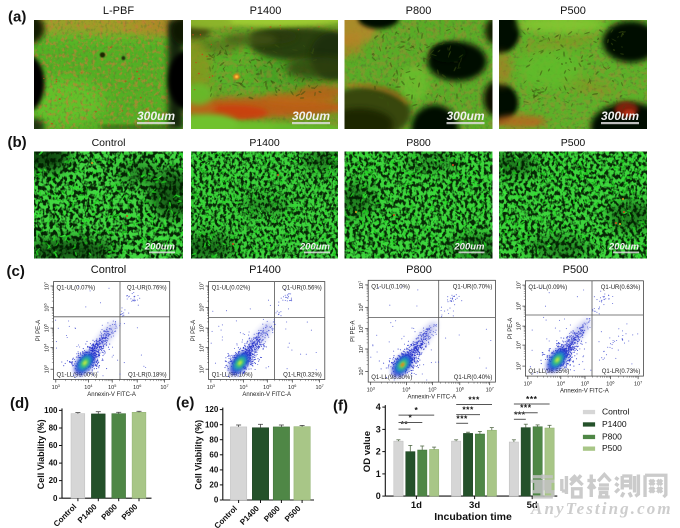 This screenshot has width=680, height=528. I want to click on svg-text: 3, so click(378, 429).